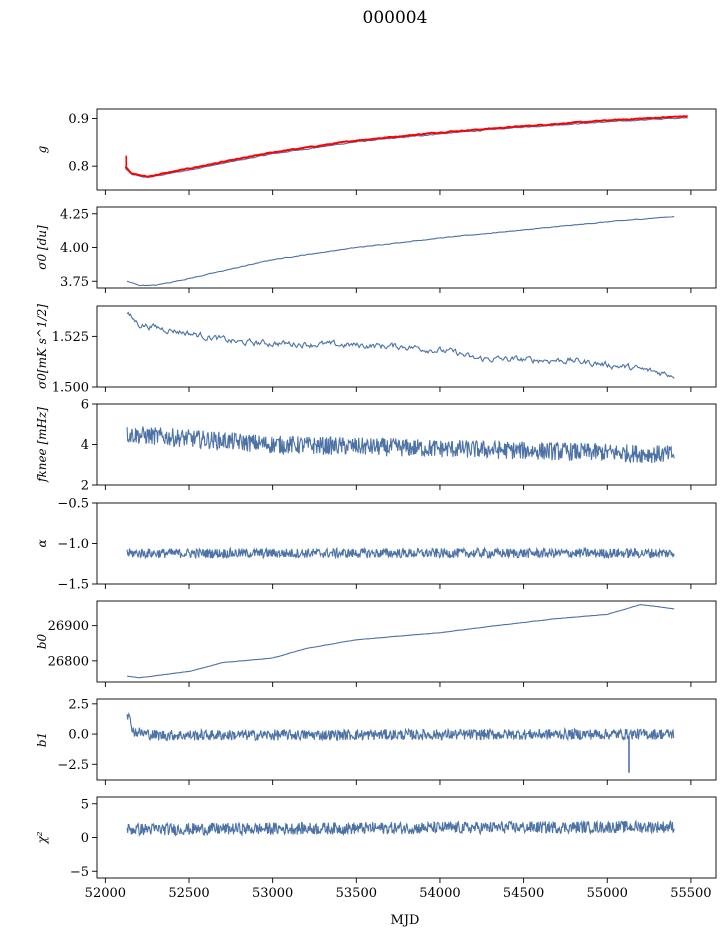 The width and height of the screenshot is (725, 936). Describe the element at coordinates (78, 167) in the screenshot. I see `y-tick-label: 0.8` at that location.